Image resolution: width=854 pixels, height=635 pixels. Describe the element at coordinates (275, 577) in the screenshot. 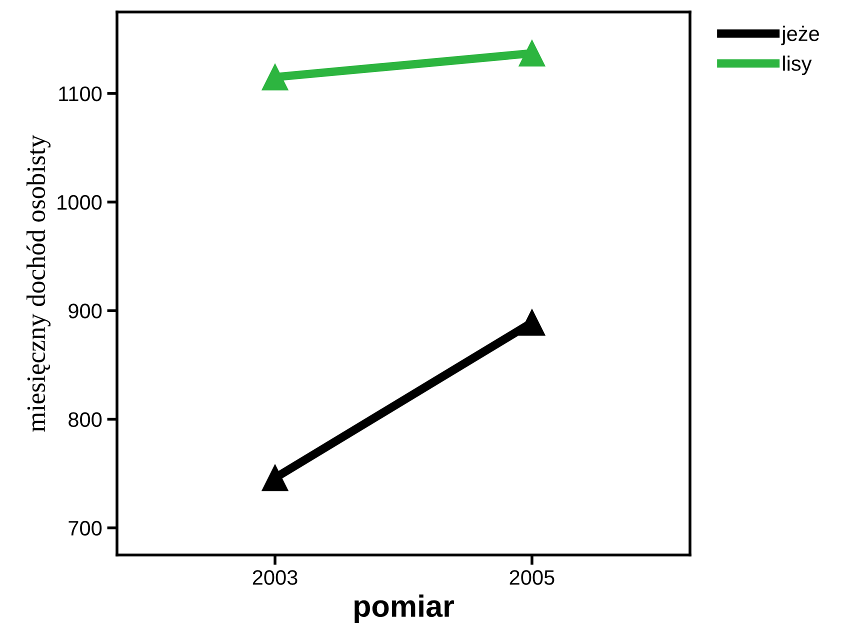

I see `x-tick-label: 2003` at that location.